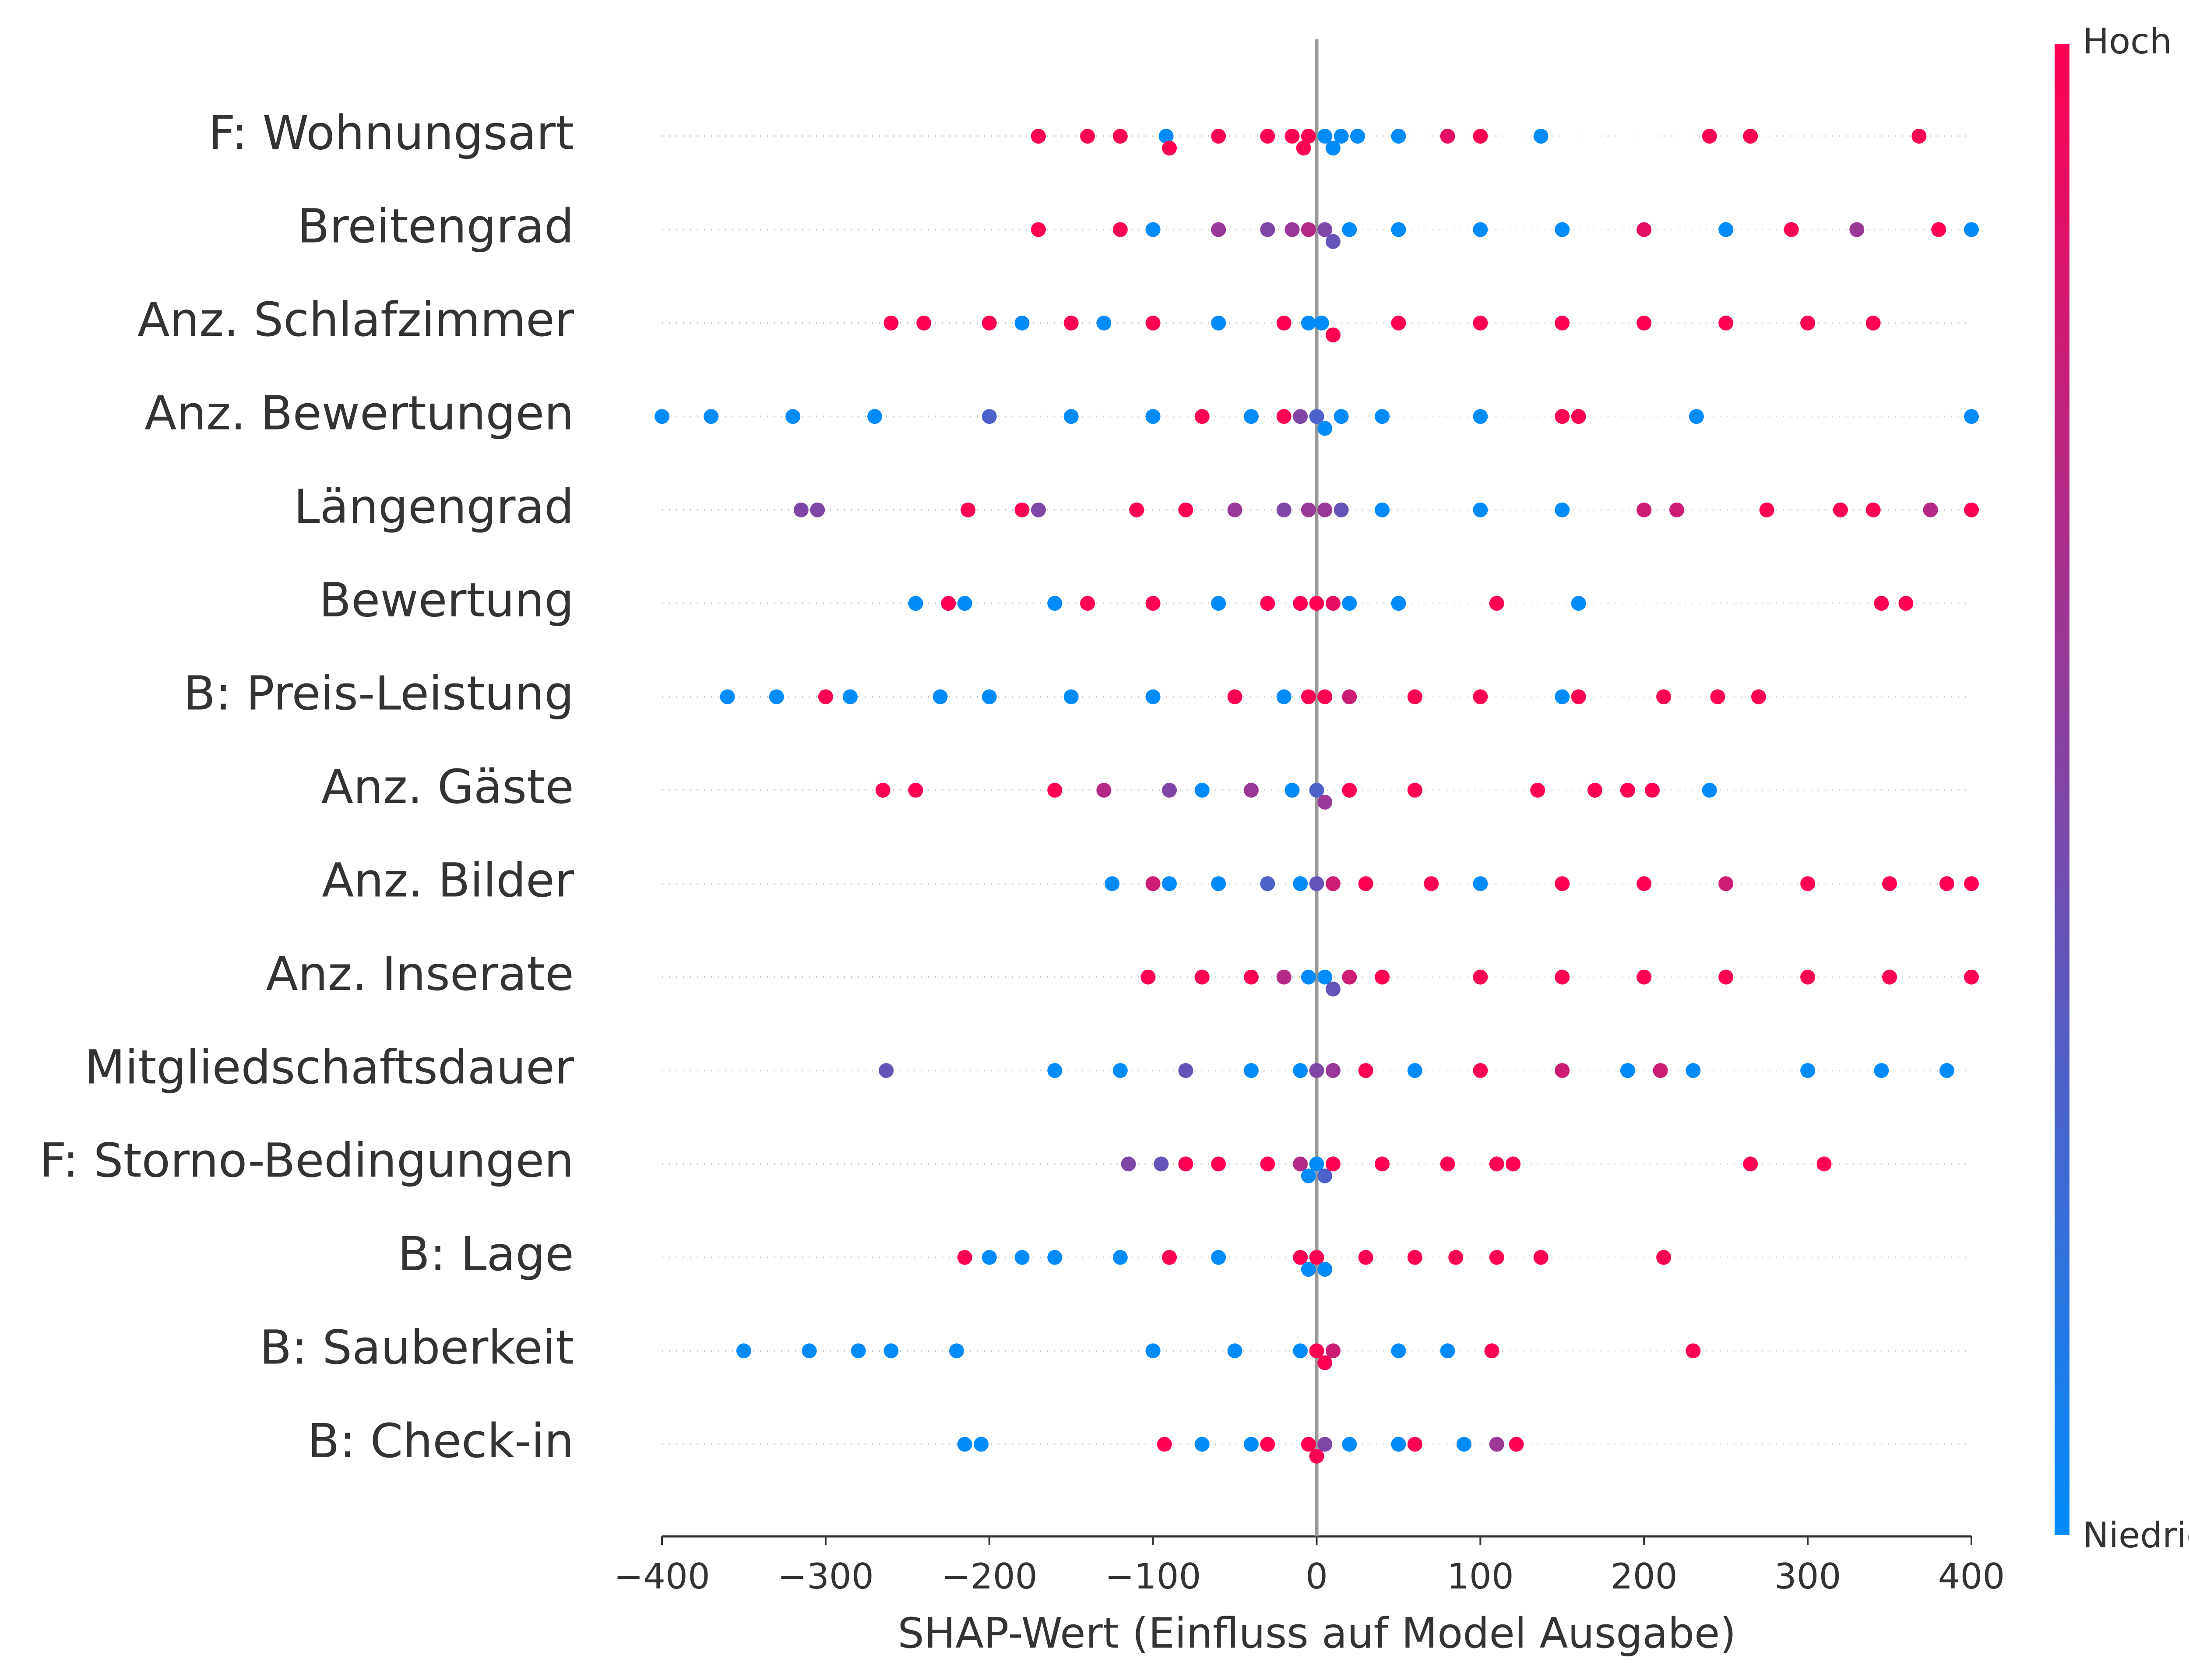 The image size is (2189, 1680). What do you see at coordinates (434, 507) in the screenshot?
I see `y-tick-label: Längengrad` at bounding box center [434, 507].